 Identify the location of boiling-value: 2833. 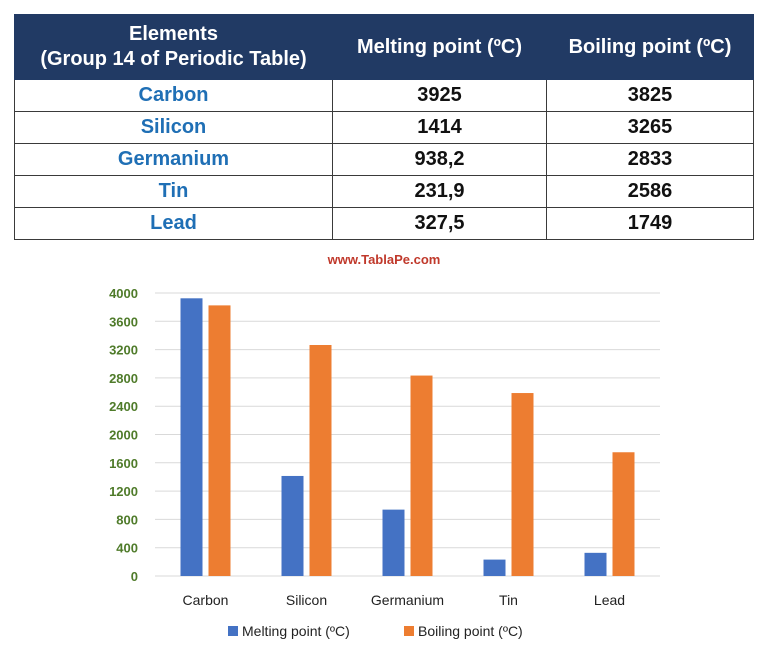
(650, 159).